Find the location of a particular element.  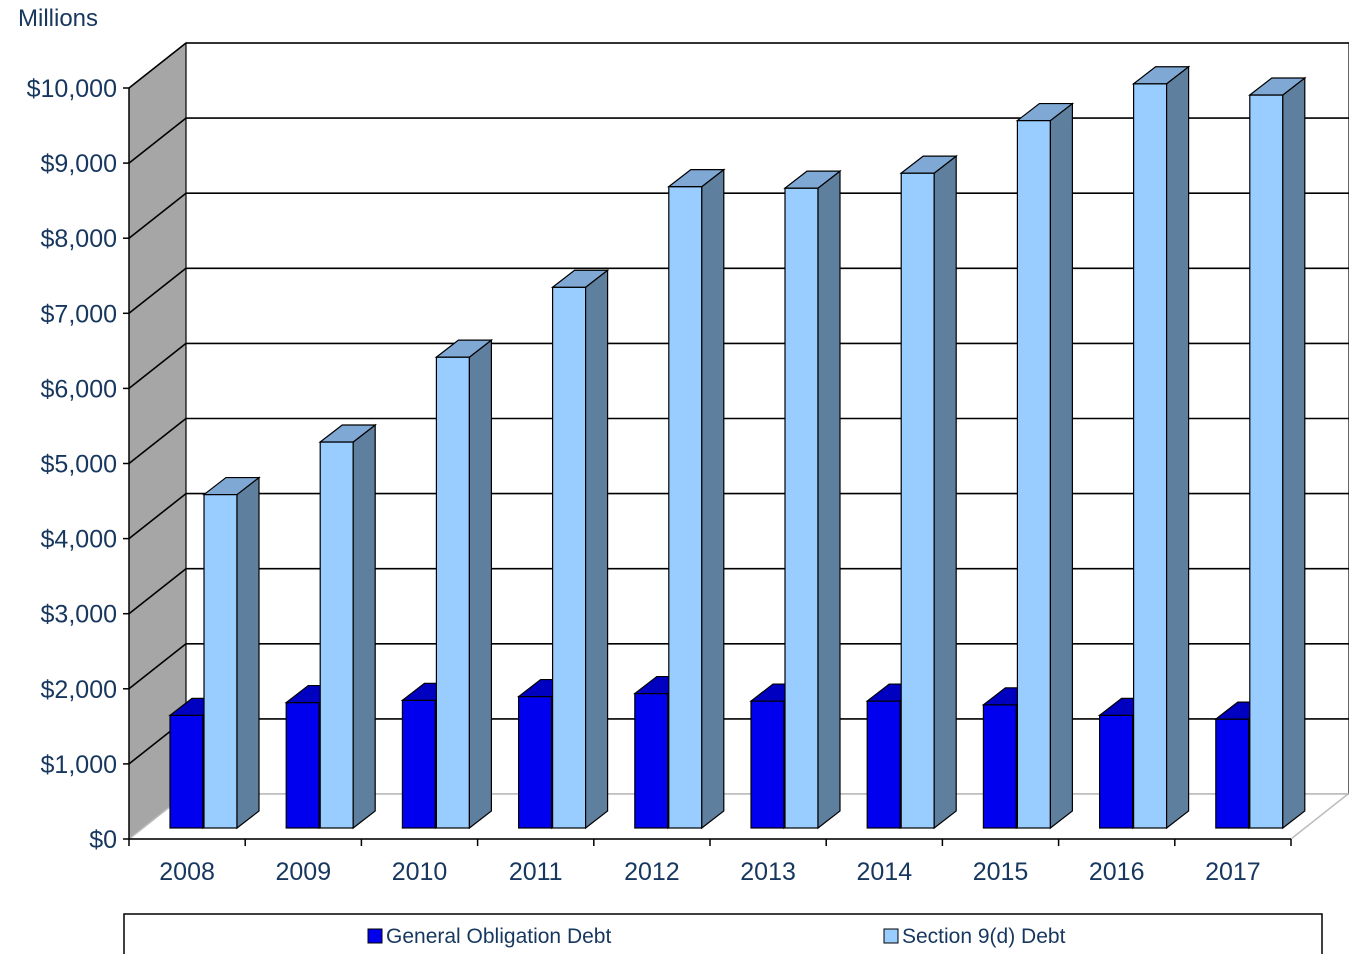

legend-box is located at coordinates (723, 933).